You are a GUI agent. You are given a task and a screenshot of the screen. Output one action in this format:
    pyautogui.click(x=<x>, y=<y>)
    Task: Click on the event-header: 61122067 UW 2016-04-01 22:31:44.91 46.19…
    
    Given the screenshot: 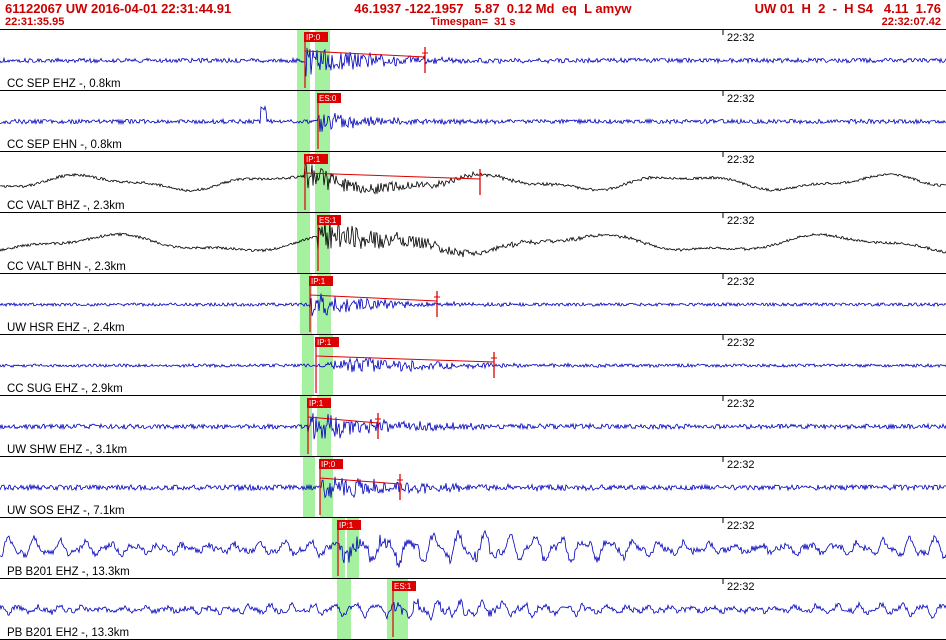 What is the action you would take?
    pyautogui.click(x=473, y=15)
    